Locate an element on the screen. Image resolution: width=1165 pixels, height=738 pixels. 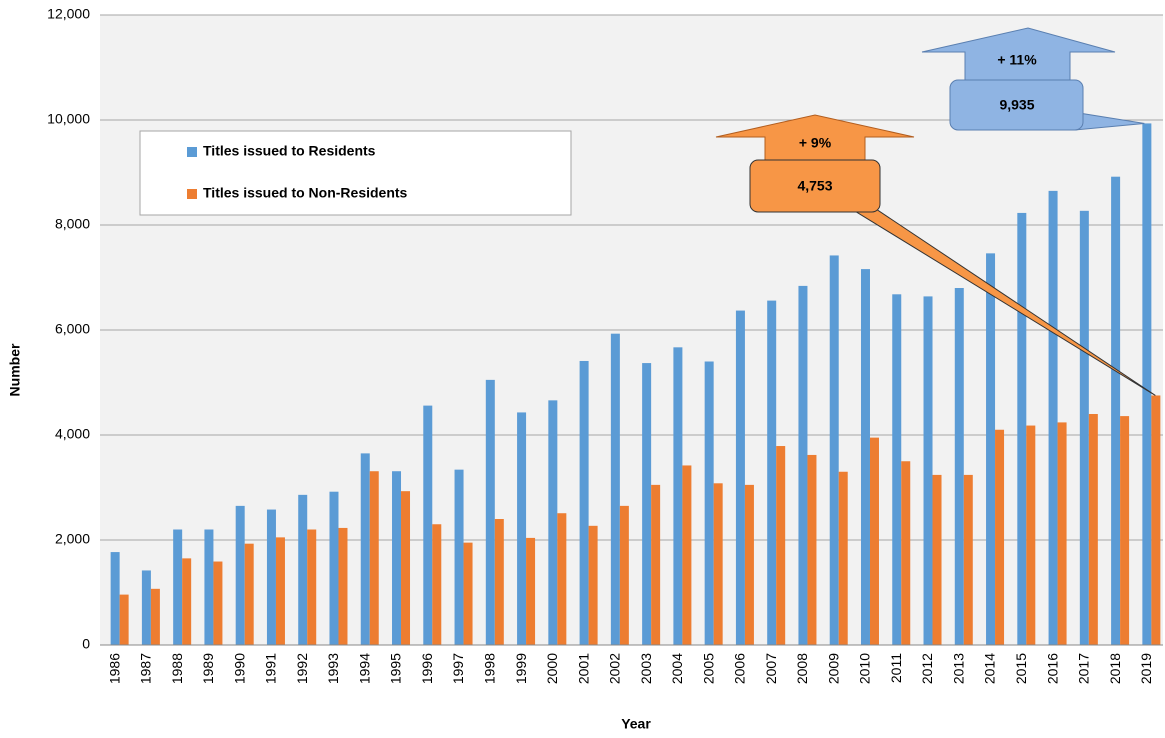
x-tick-label: 2012 is located at coordinates (927, 668).